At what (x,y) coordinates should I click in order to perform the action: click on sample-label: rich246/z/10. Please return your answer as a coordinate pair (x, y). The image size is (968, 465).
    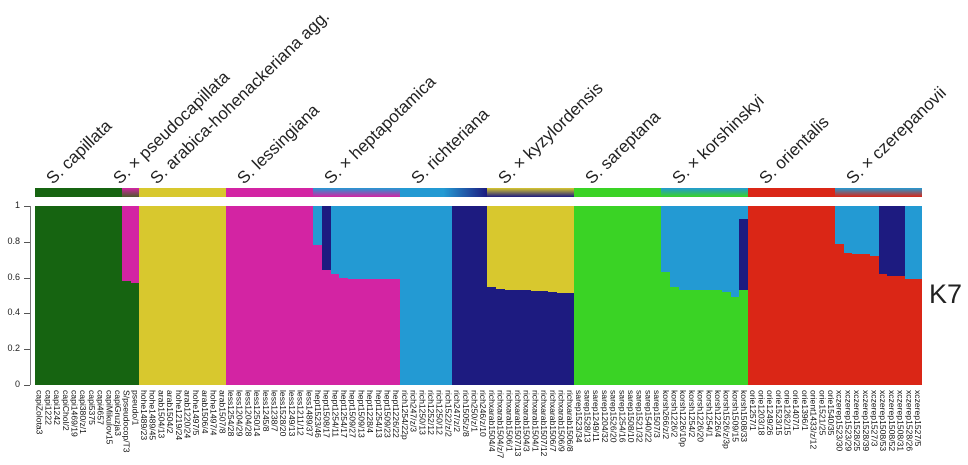
    Looking at the image, I should click on (483, 413).